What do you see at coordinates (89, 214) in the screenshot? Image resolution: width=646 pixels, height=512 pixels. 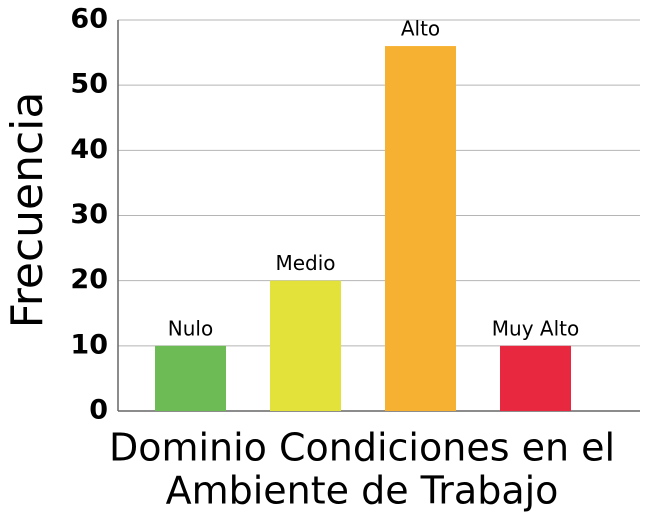 I see `y-tick-label: 30` at bounding box center [89, 214].